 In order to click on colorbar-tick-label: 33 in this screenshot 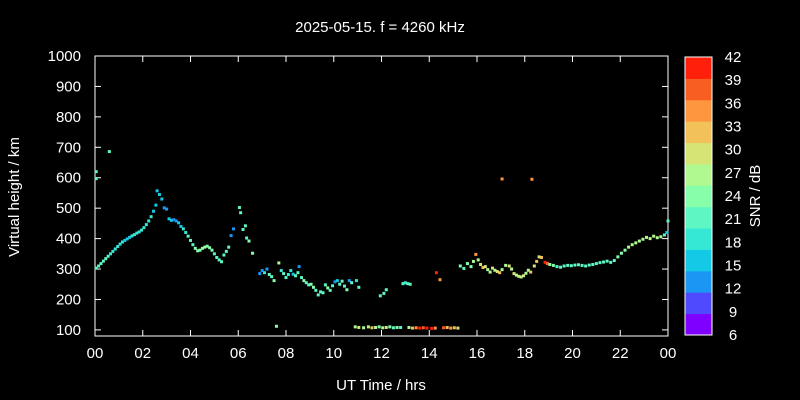, I will do `click(733, 127)`.